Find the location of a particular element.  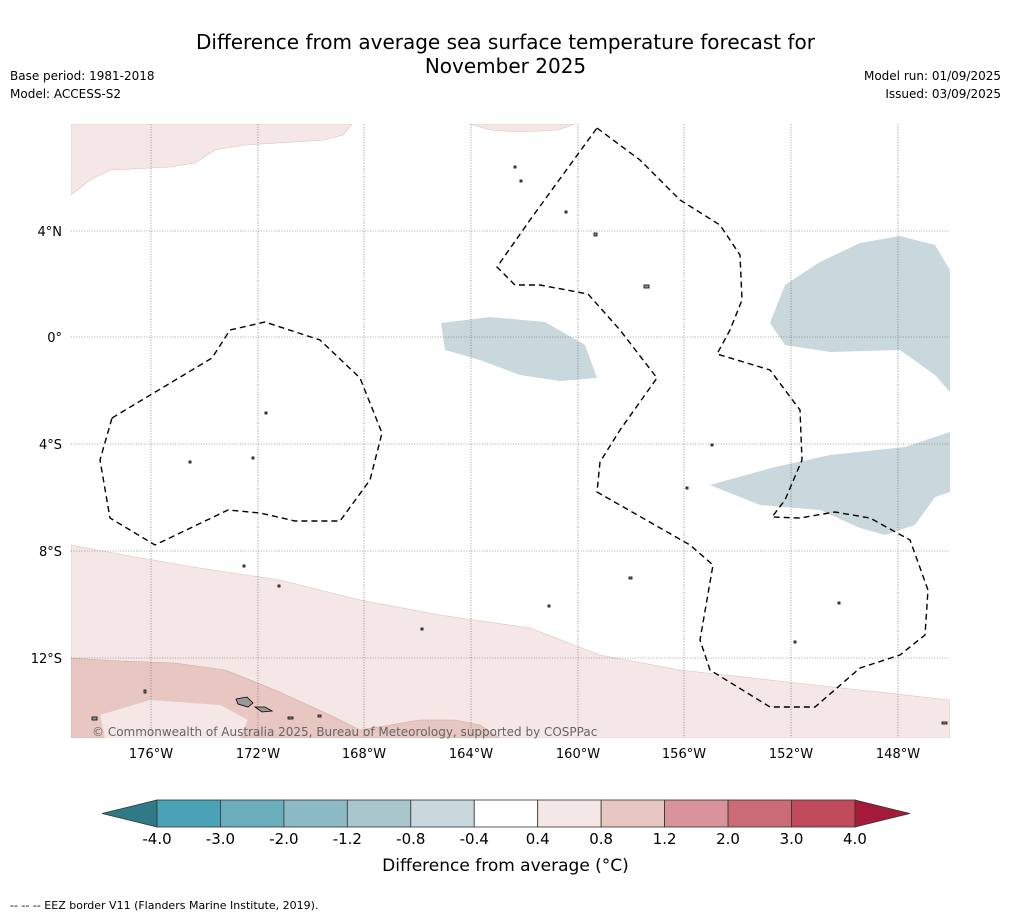

meta-right: Model run: 01/09/2025 Issued: 03/09/2025 is located at coordinates (932, 85).